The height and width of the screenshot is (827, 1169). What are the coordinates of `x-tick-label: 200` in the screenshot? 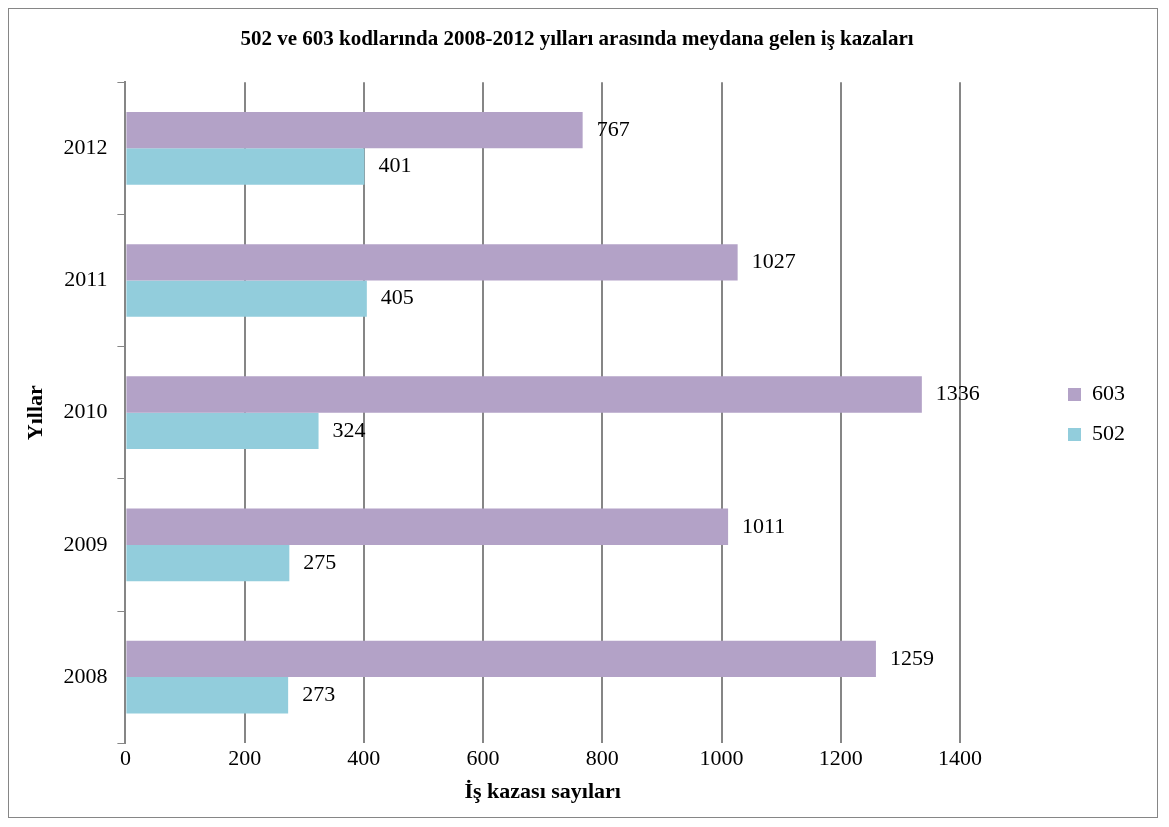 It's located at (245, 758).